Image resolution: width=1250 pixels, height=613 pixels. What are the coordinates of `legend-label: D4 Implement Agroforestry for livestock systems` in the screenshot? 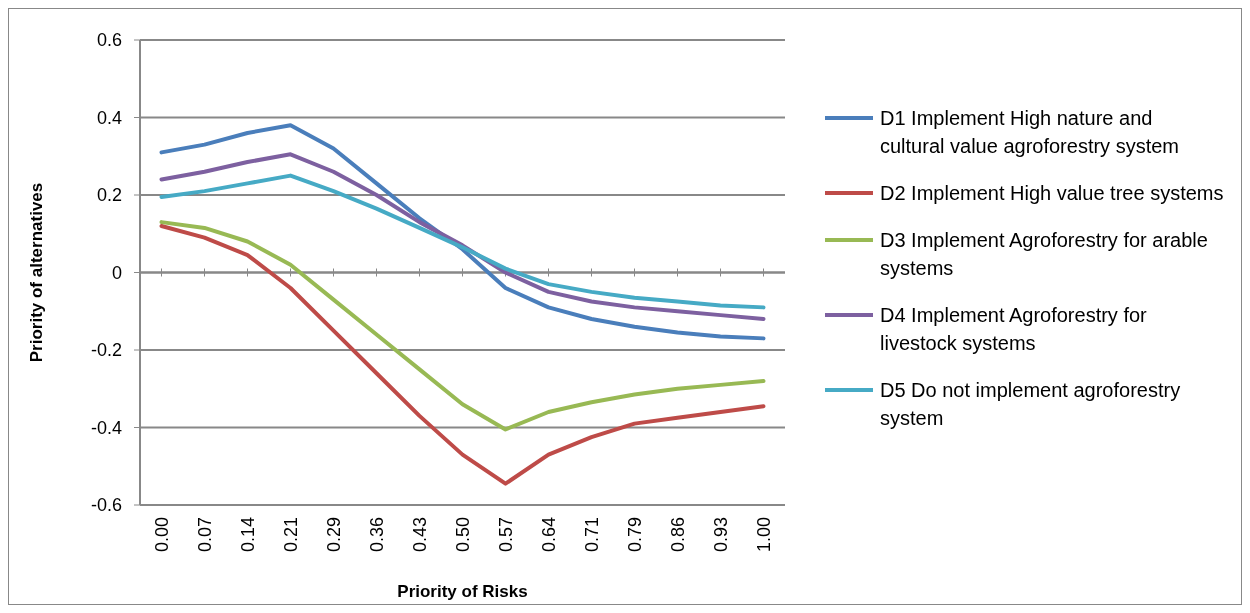 It's located at (1014, 329).